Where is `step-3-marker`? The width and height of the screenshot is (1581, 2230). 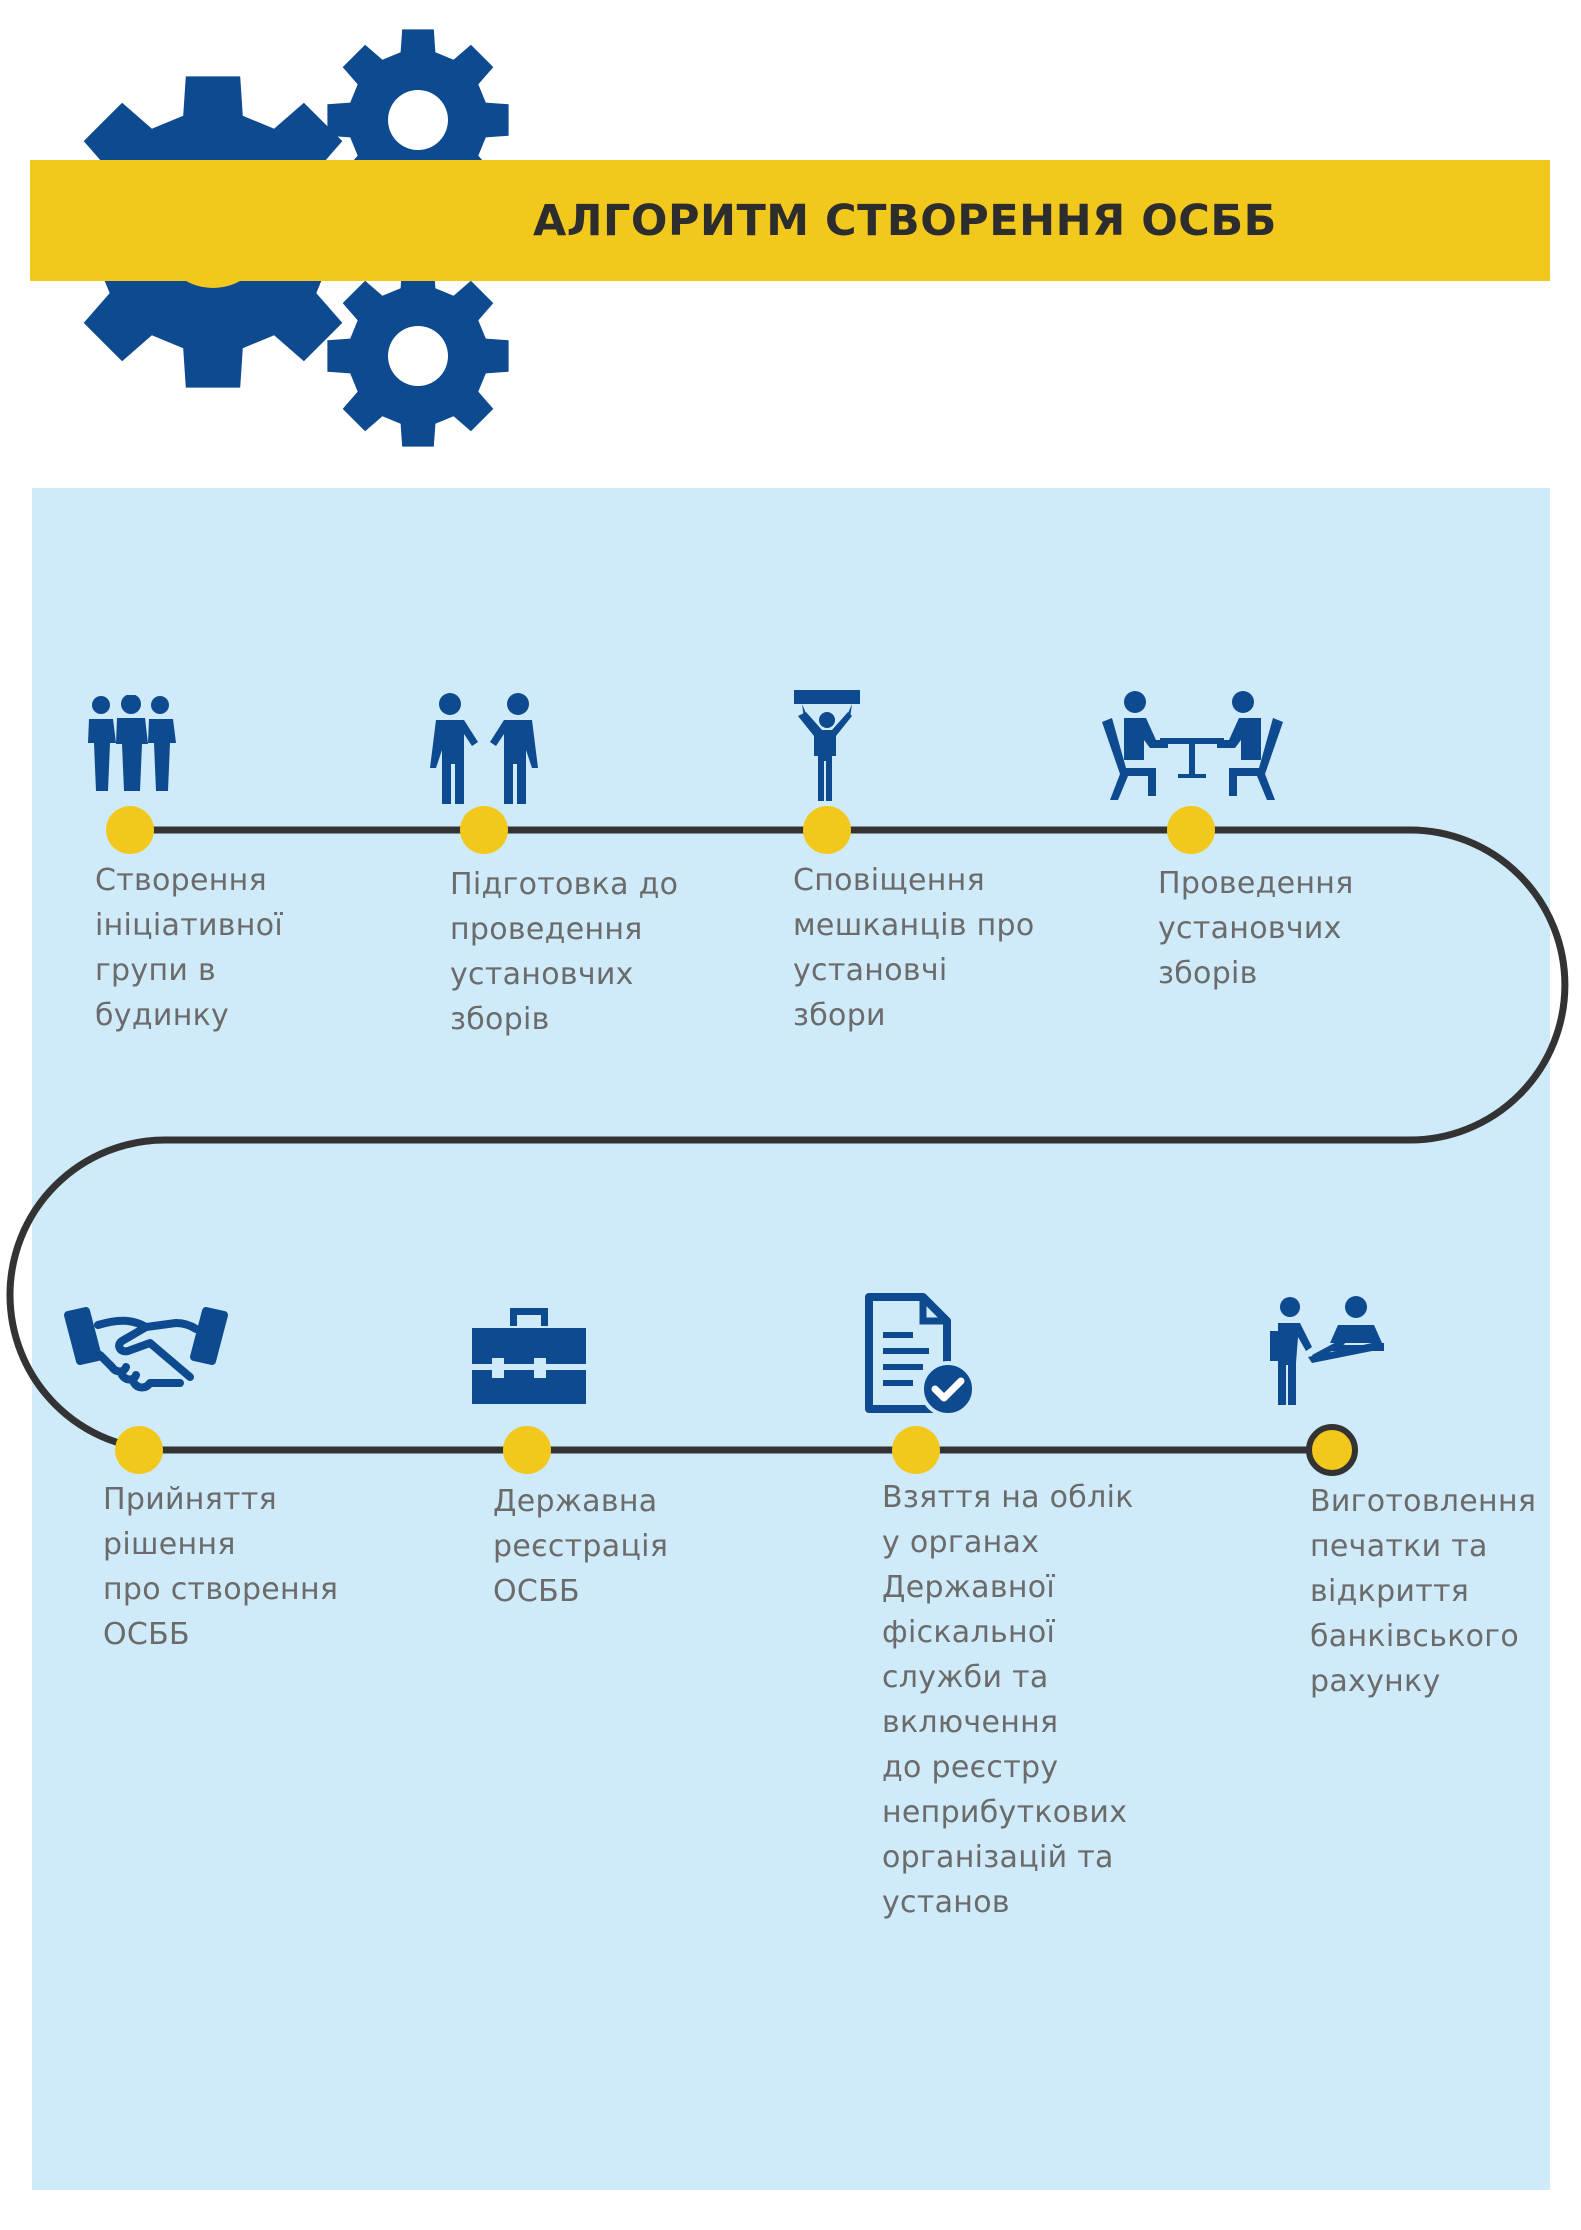
step-3-marker is located at coordinates (827, 830).